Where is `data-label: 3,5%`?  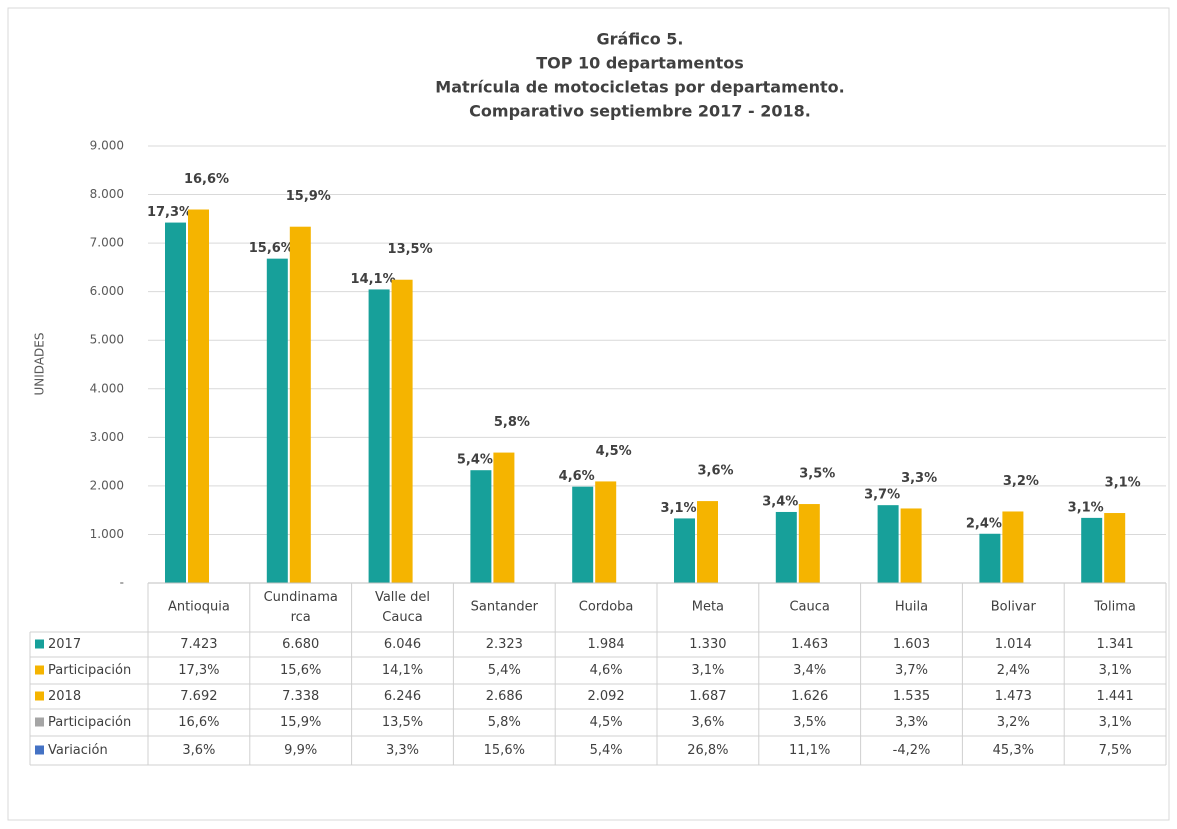 data-label: 3,5% is located at coordinates (817, 474).